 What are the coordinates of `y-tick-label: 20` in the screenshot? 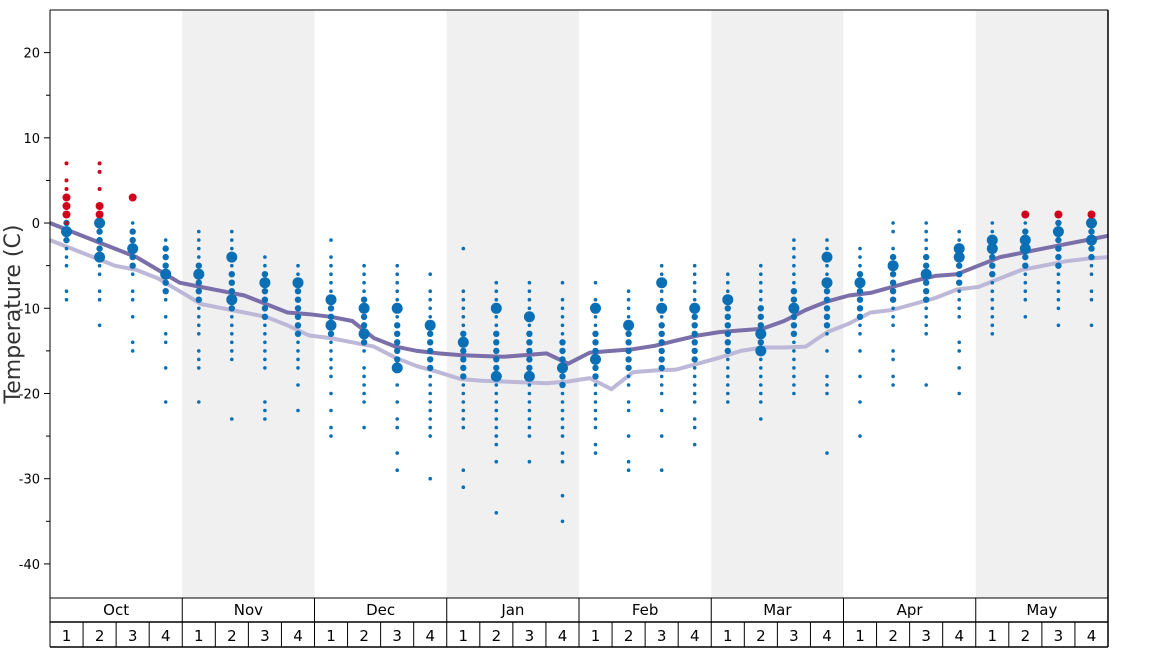 It's located at (31, 54).